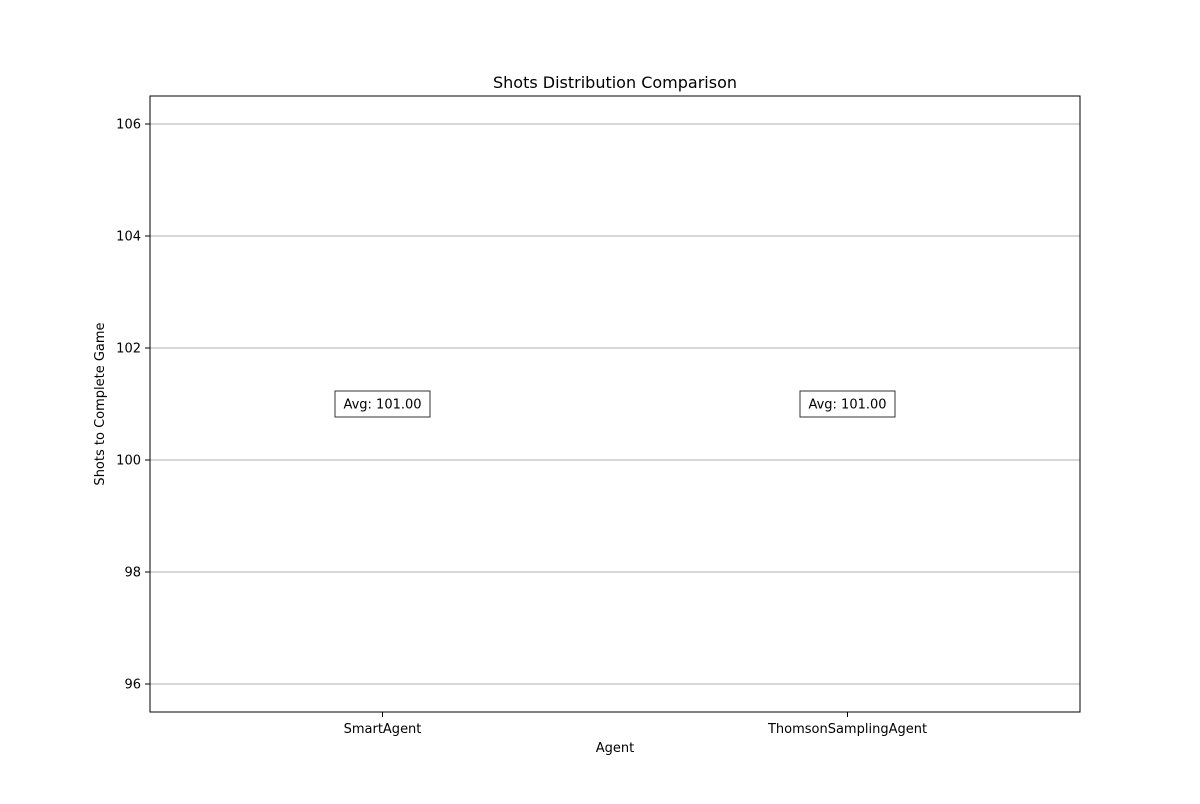 The height and width of the screenshot is (804, 1200). What do you see at coordinates (128, 237) in the screenshot?
I see `y-tick-label: 104` at bounding box center [128, 237].